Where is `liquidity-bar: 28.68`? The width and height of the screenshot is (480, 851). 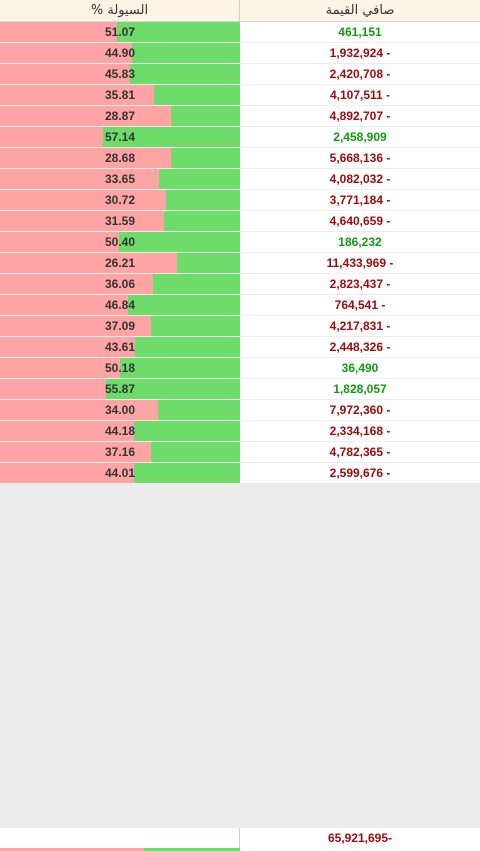 liquidity-bar: 28.68 is located at coordinates (120, 158).